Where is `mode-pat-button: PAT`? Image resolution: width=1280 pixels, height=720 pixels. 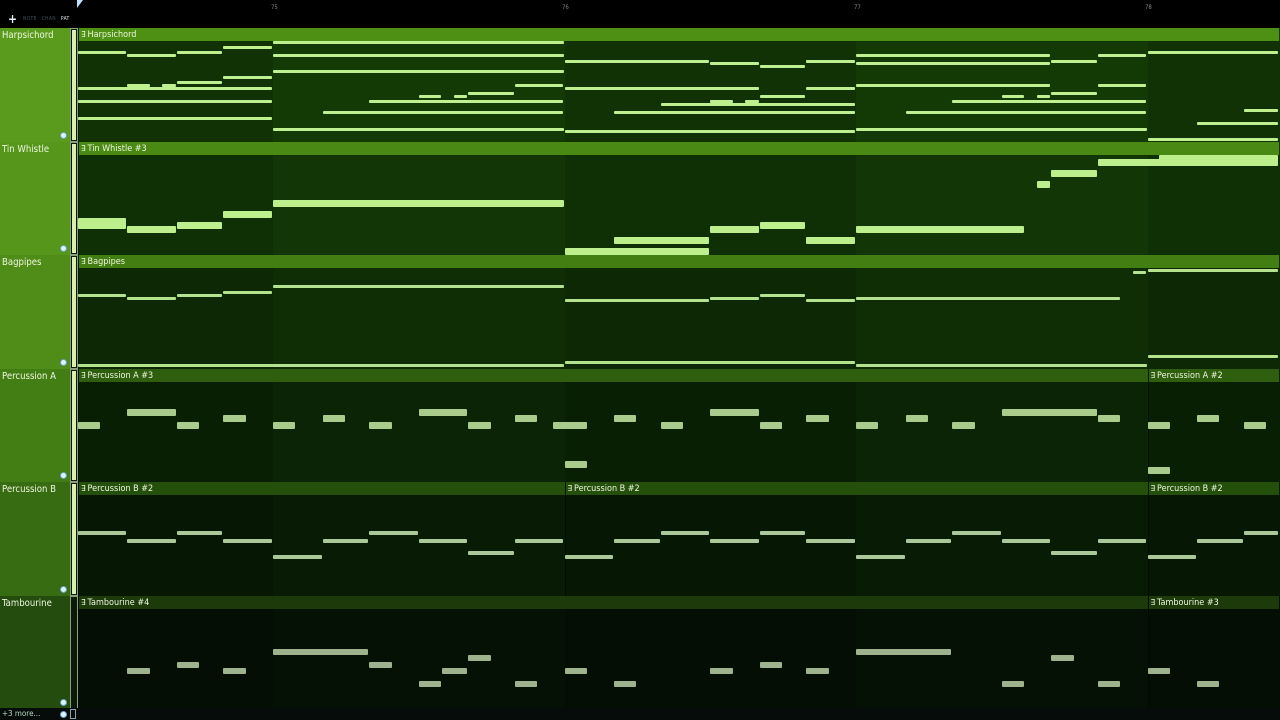
mode-pat-button: PAT is located at coordinates (65, 19).